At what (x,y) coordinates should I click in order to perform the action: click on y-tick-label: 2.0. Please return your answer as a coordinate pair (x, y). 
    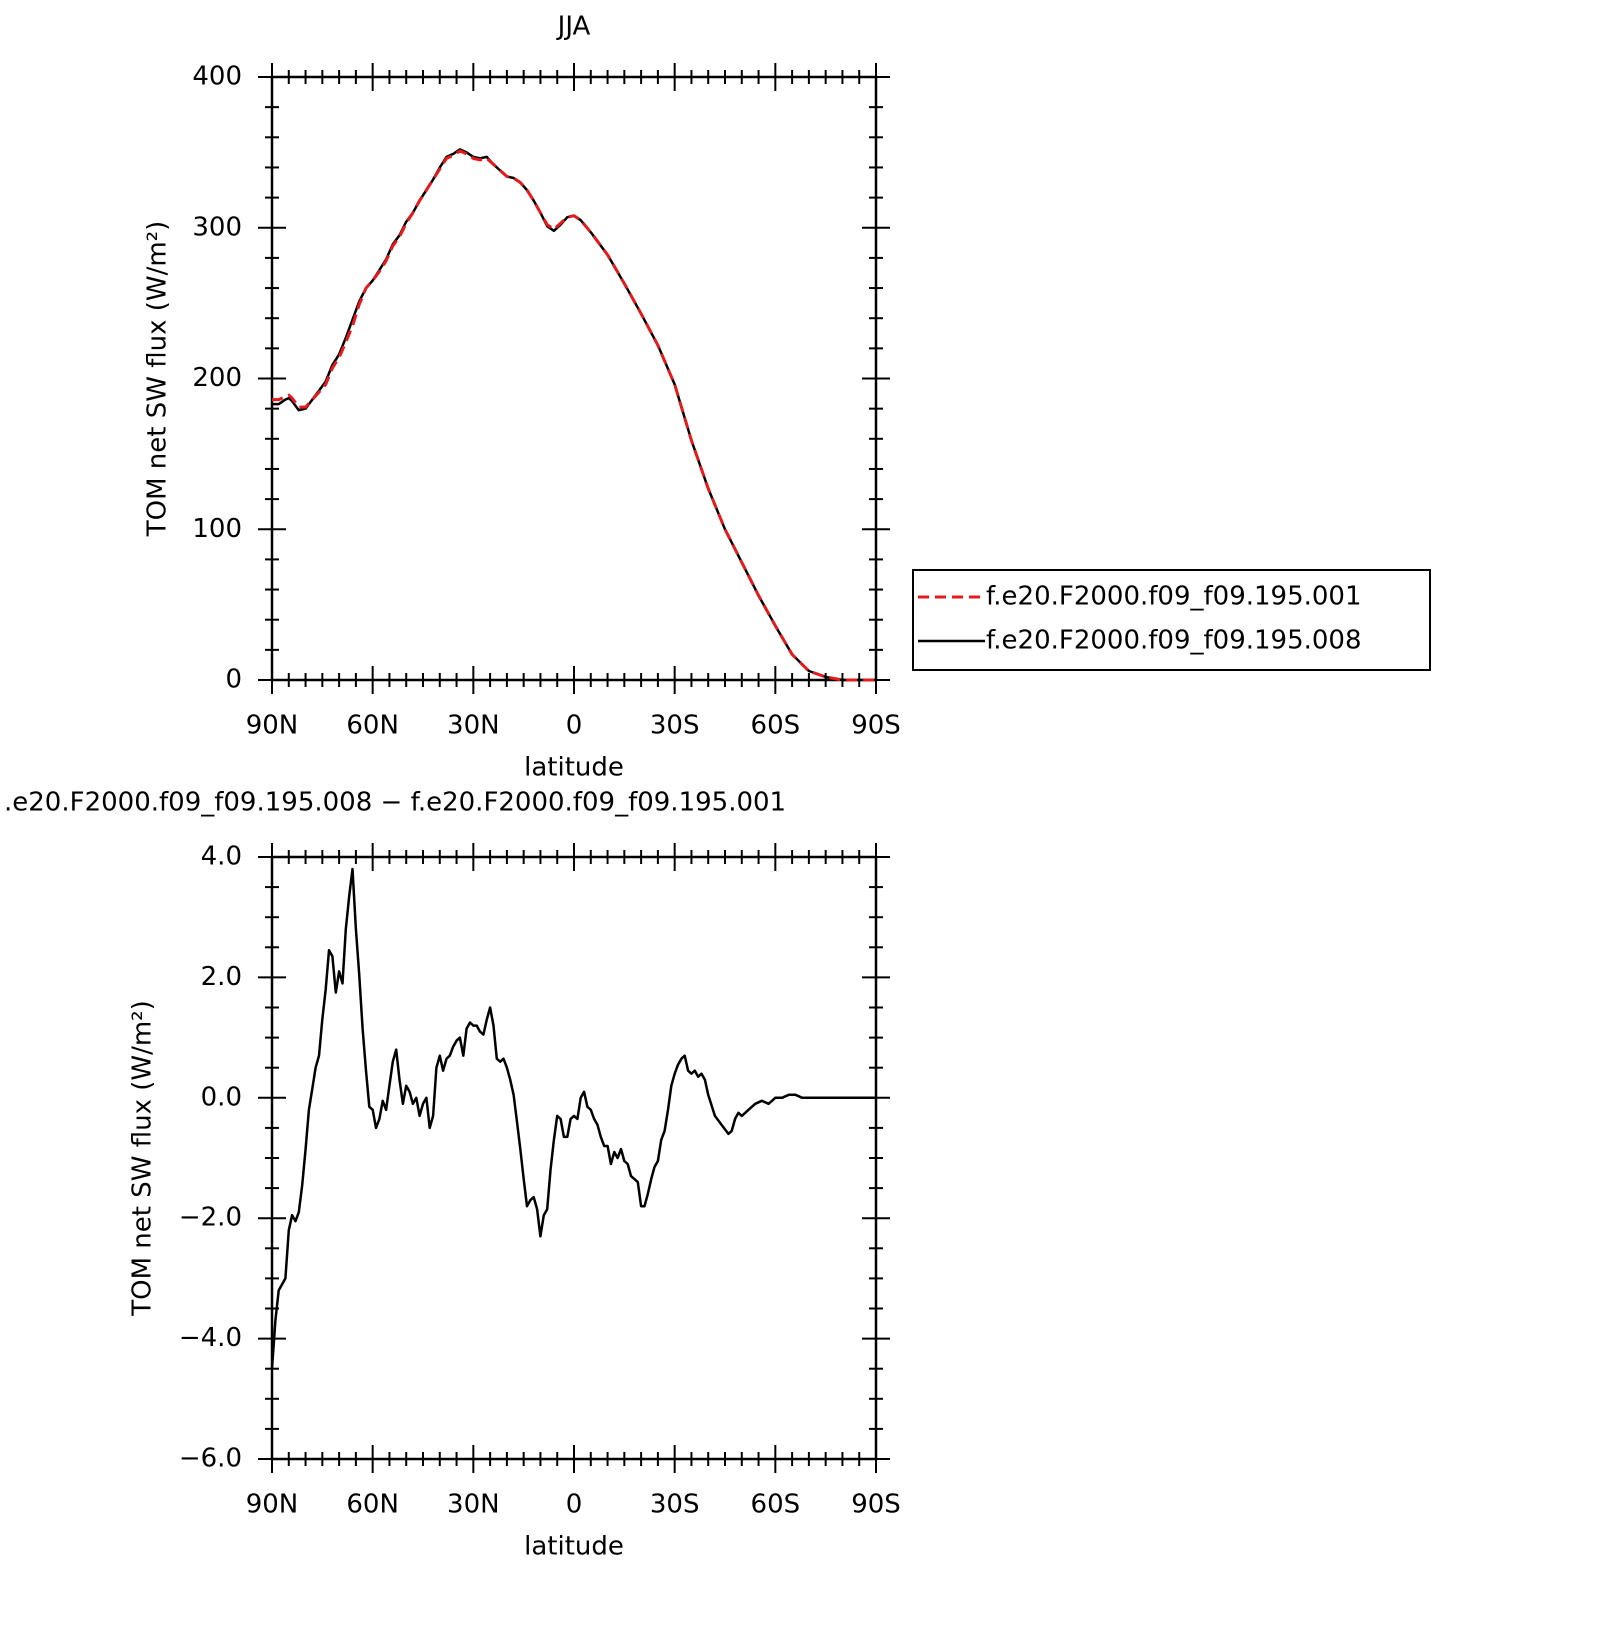
    Looking at the image, I should click on (221, 977).